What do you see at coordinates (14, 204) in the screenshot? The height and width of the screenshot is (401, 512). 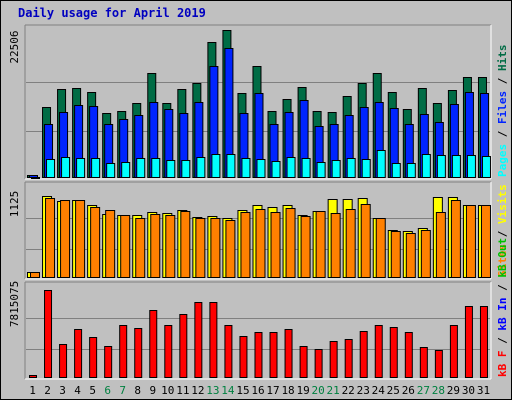 I see `axis-label-visits: 1125` at bounding box center [14, 204].